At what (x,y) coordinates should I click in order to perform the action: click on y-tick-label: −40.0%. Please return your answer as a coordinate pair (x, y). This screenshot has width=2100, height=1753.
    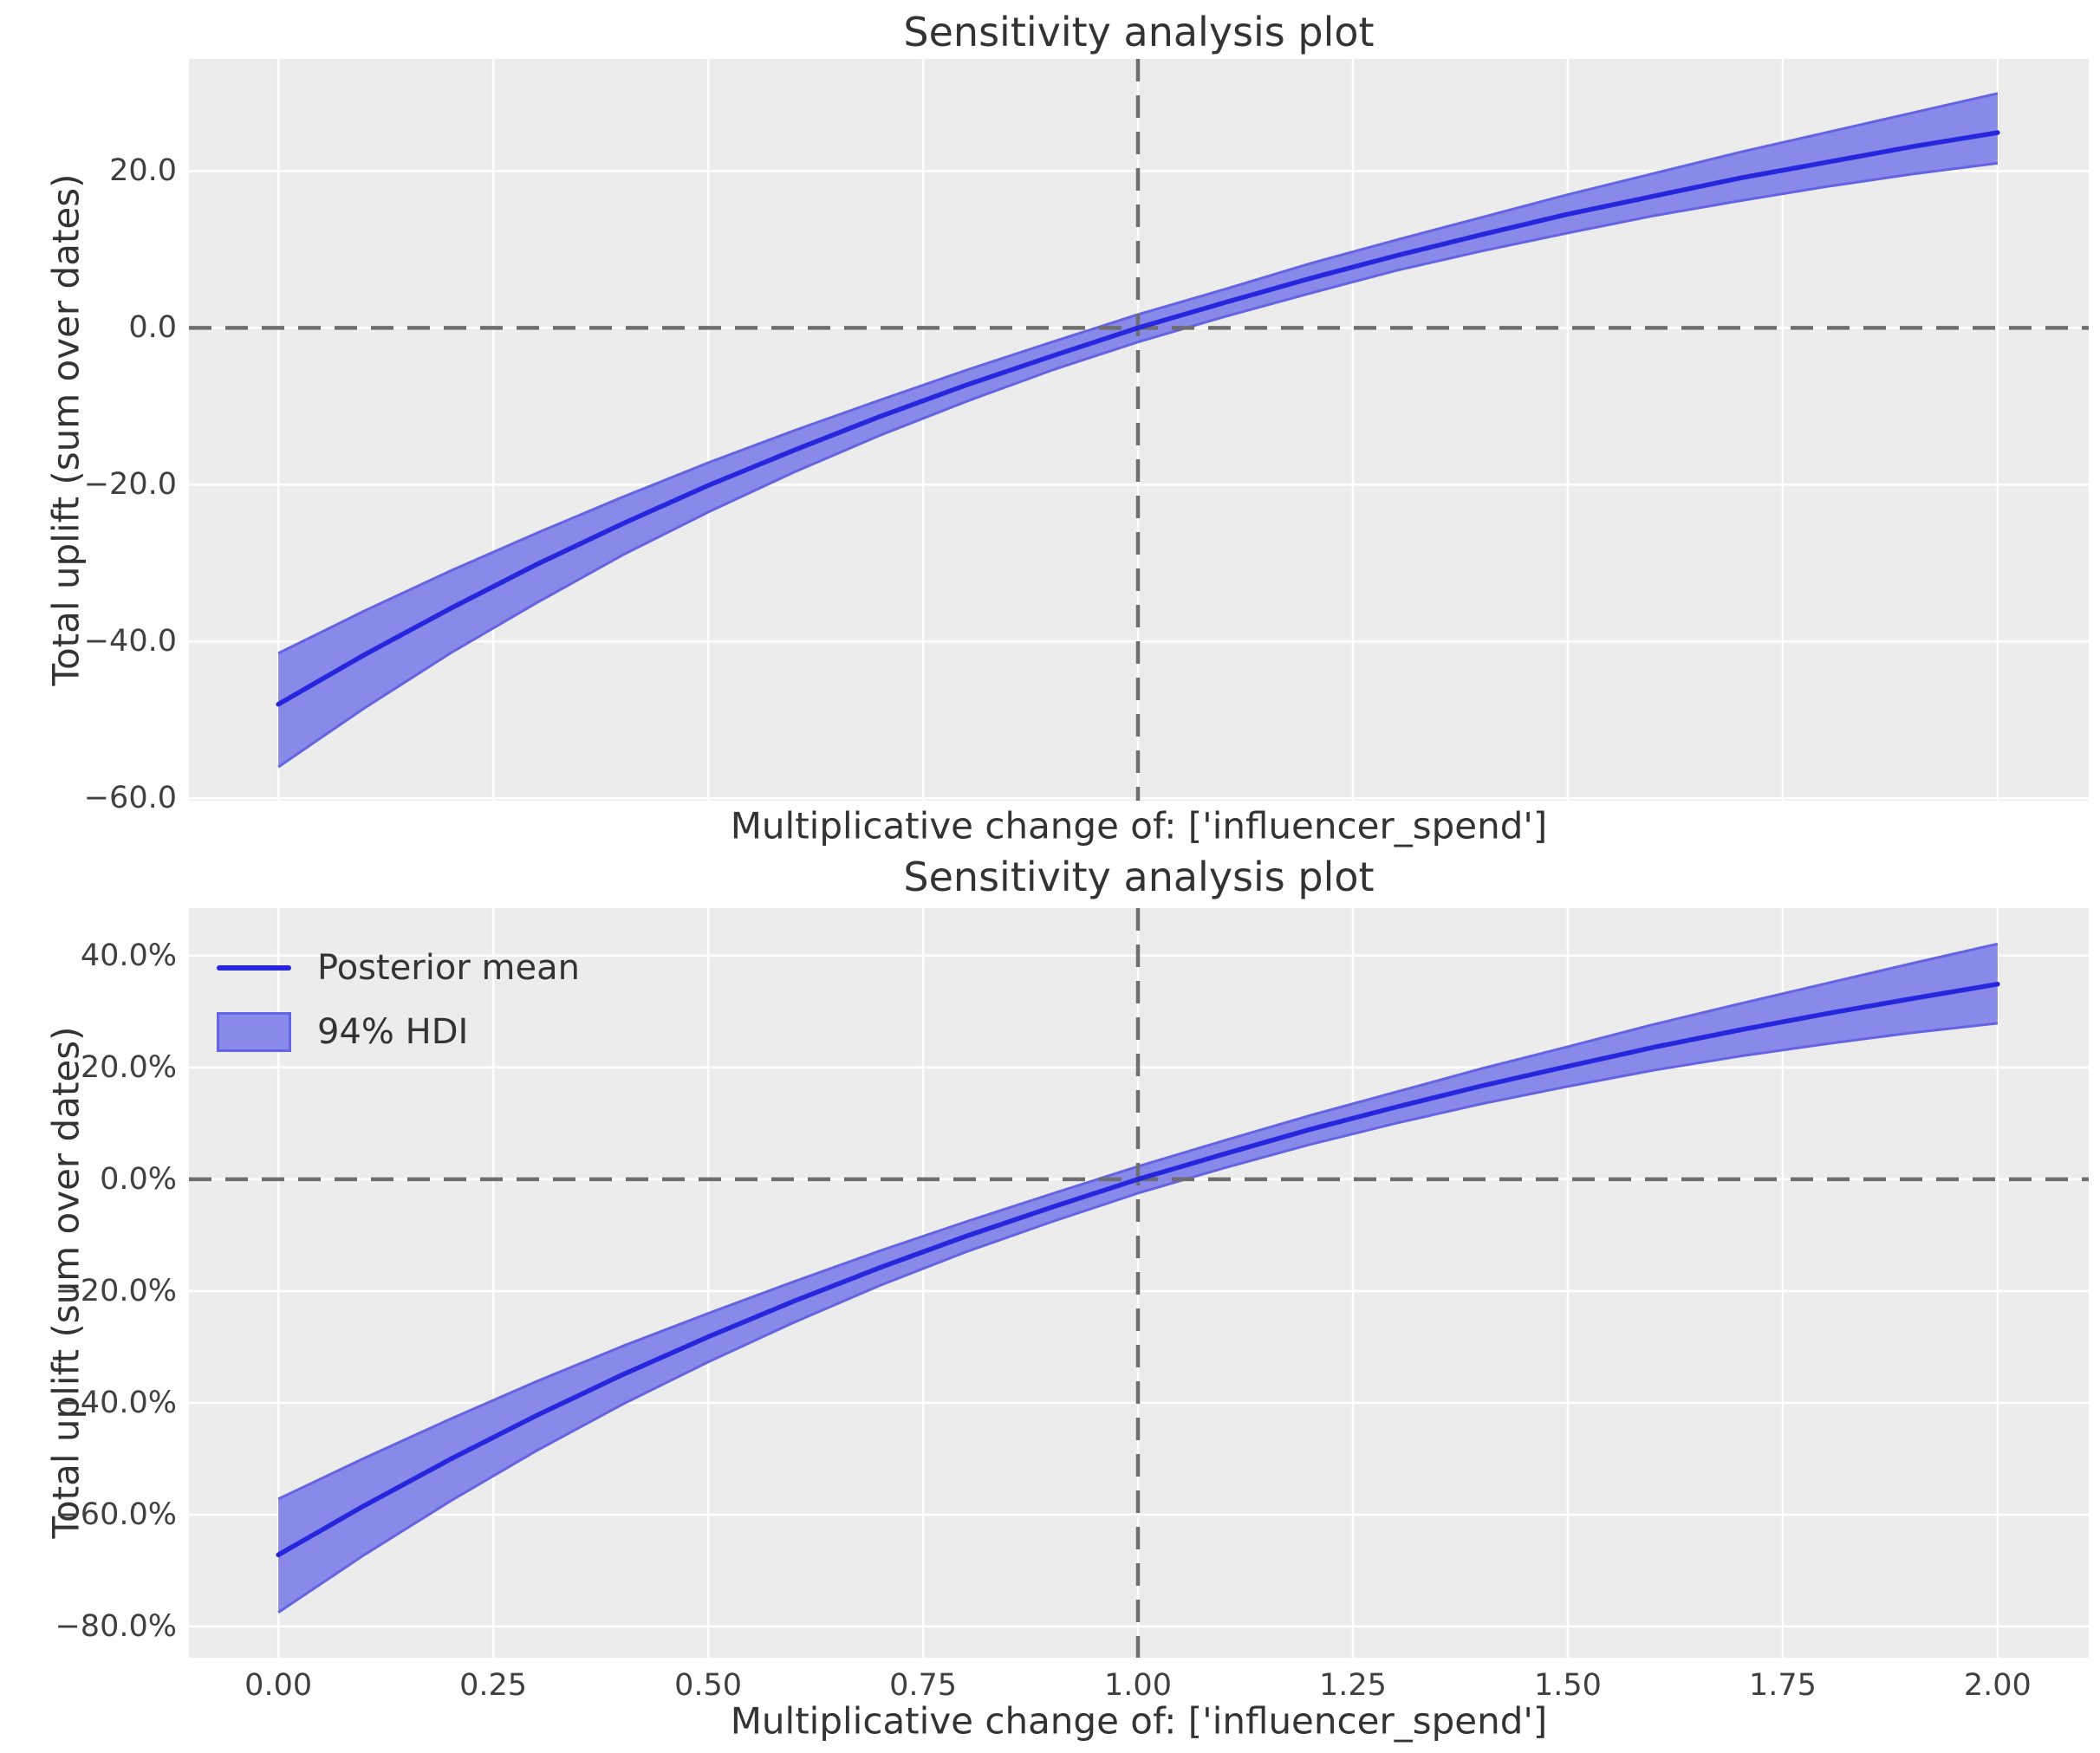
    Looking at the image, I should click on (116, 1403).